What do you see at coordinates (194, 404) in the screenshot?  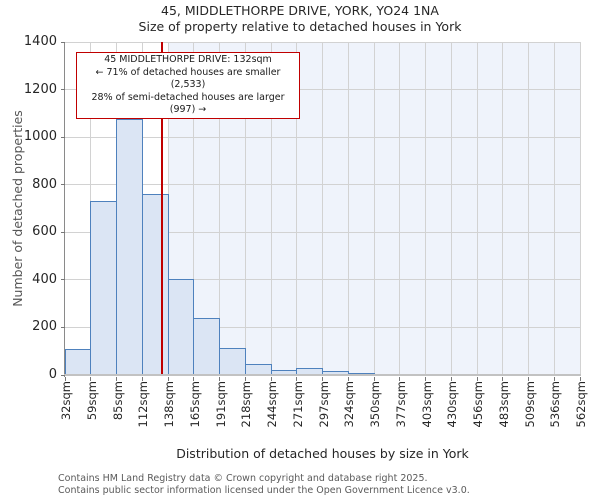 I see `x-tick-label: 165sqm` at bounding box center [194, 404].